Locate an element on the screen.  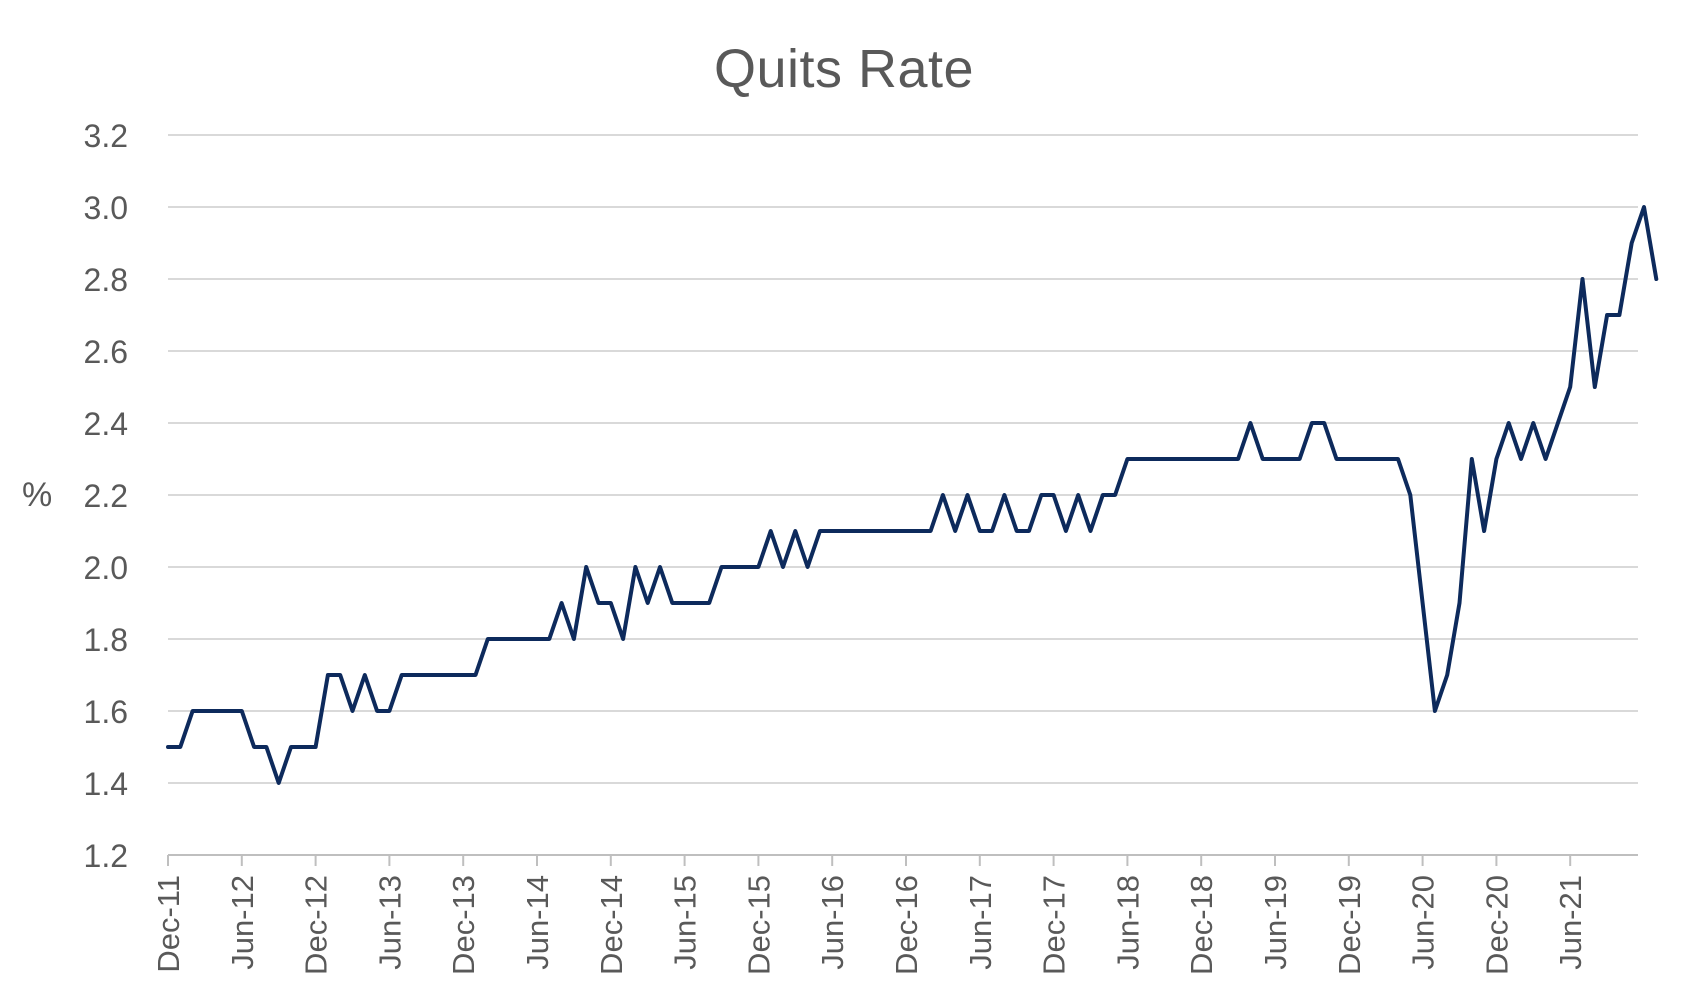
y-tick-label: 1.8 is located at coordinates (106, 640).